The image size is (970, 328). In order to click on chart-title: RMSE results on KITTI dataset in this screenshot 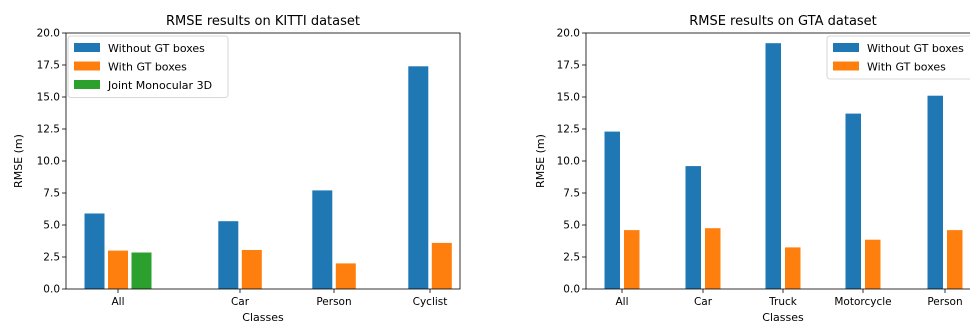, I will do `click(263, 21)`.